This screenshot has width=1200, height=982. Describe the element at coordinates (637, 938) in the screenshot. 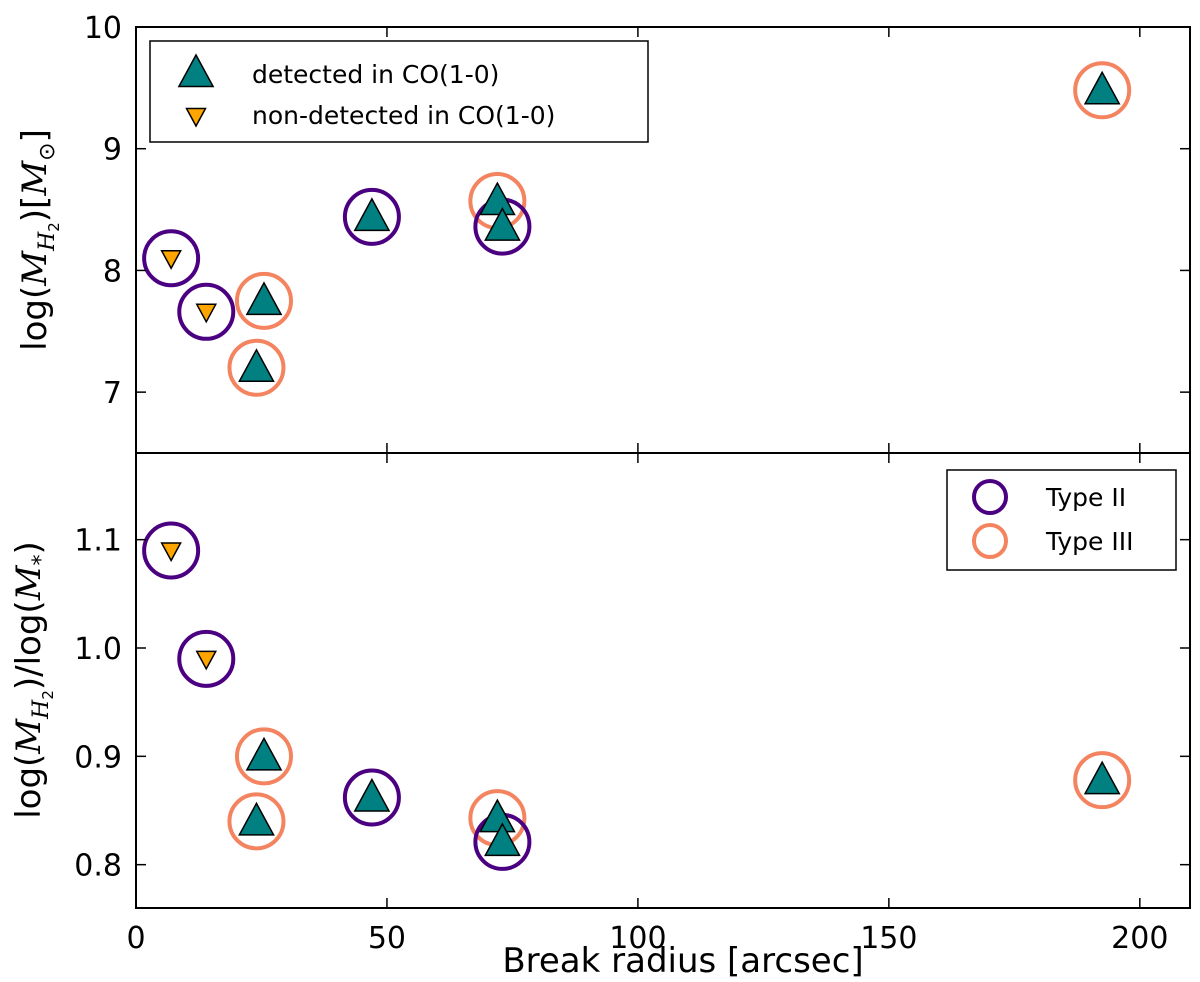

I see `x-tick-label: 100` at that location.